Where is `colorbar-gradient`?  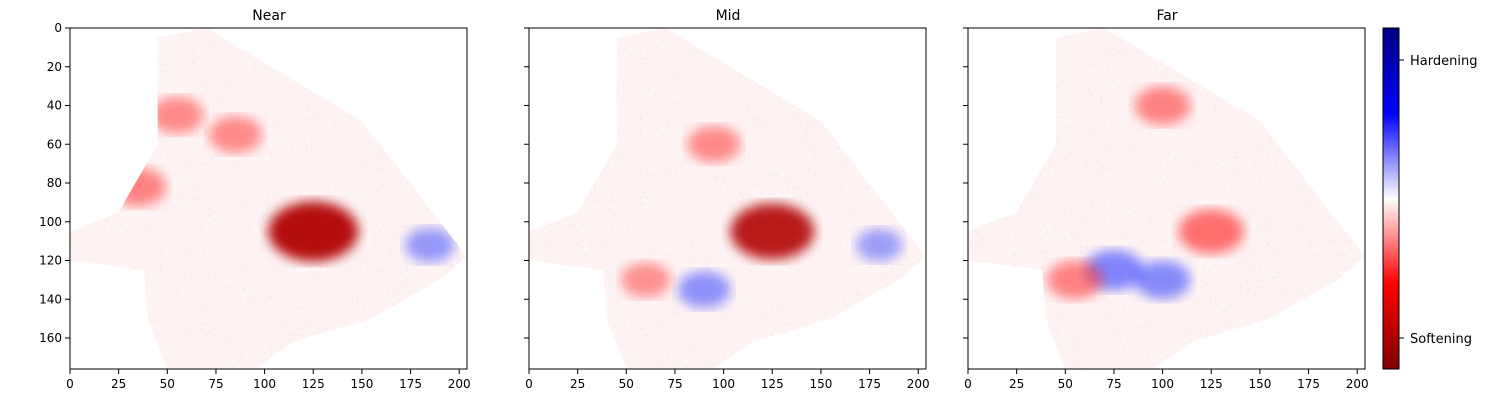
colorbar-gradient is located at coordinates (1391, 198).